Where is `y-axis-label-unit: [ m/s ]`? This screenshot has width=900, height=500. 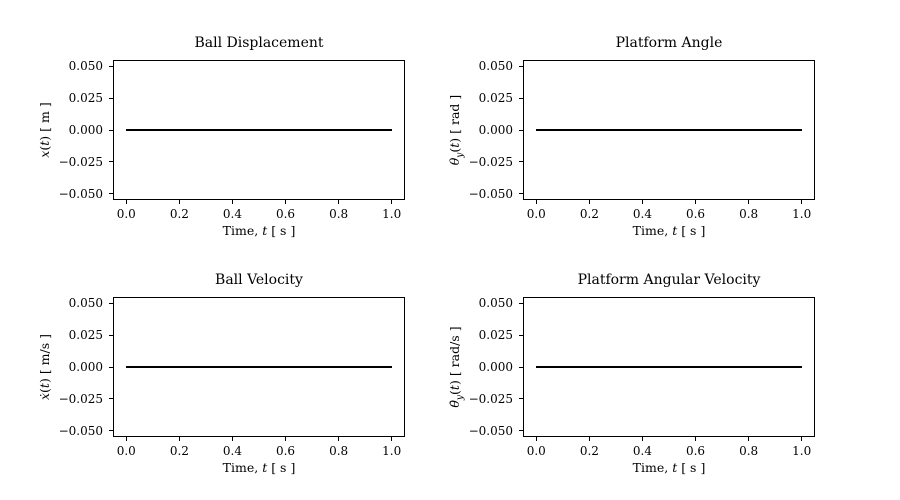 y-axis-label-unit: [ m/s ] is located at coordinates (44, 356).